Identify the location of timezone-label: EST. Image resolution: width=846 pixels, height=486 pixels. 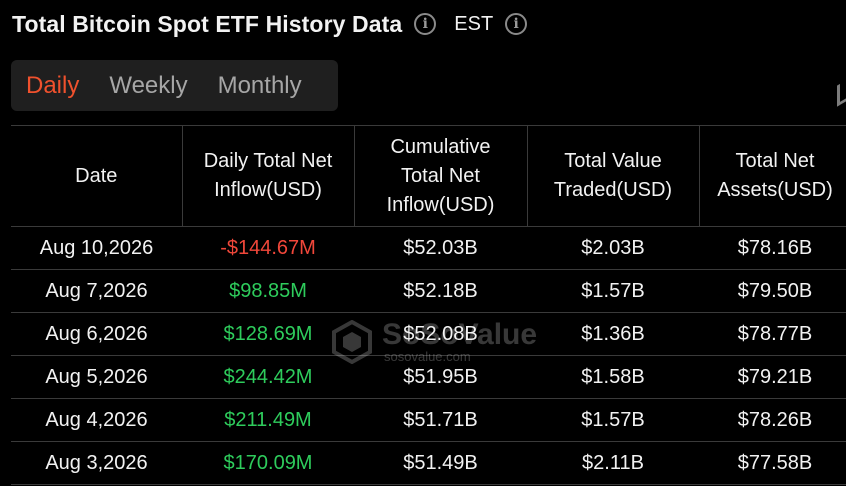
(474, 23).